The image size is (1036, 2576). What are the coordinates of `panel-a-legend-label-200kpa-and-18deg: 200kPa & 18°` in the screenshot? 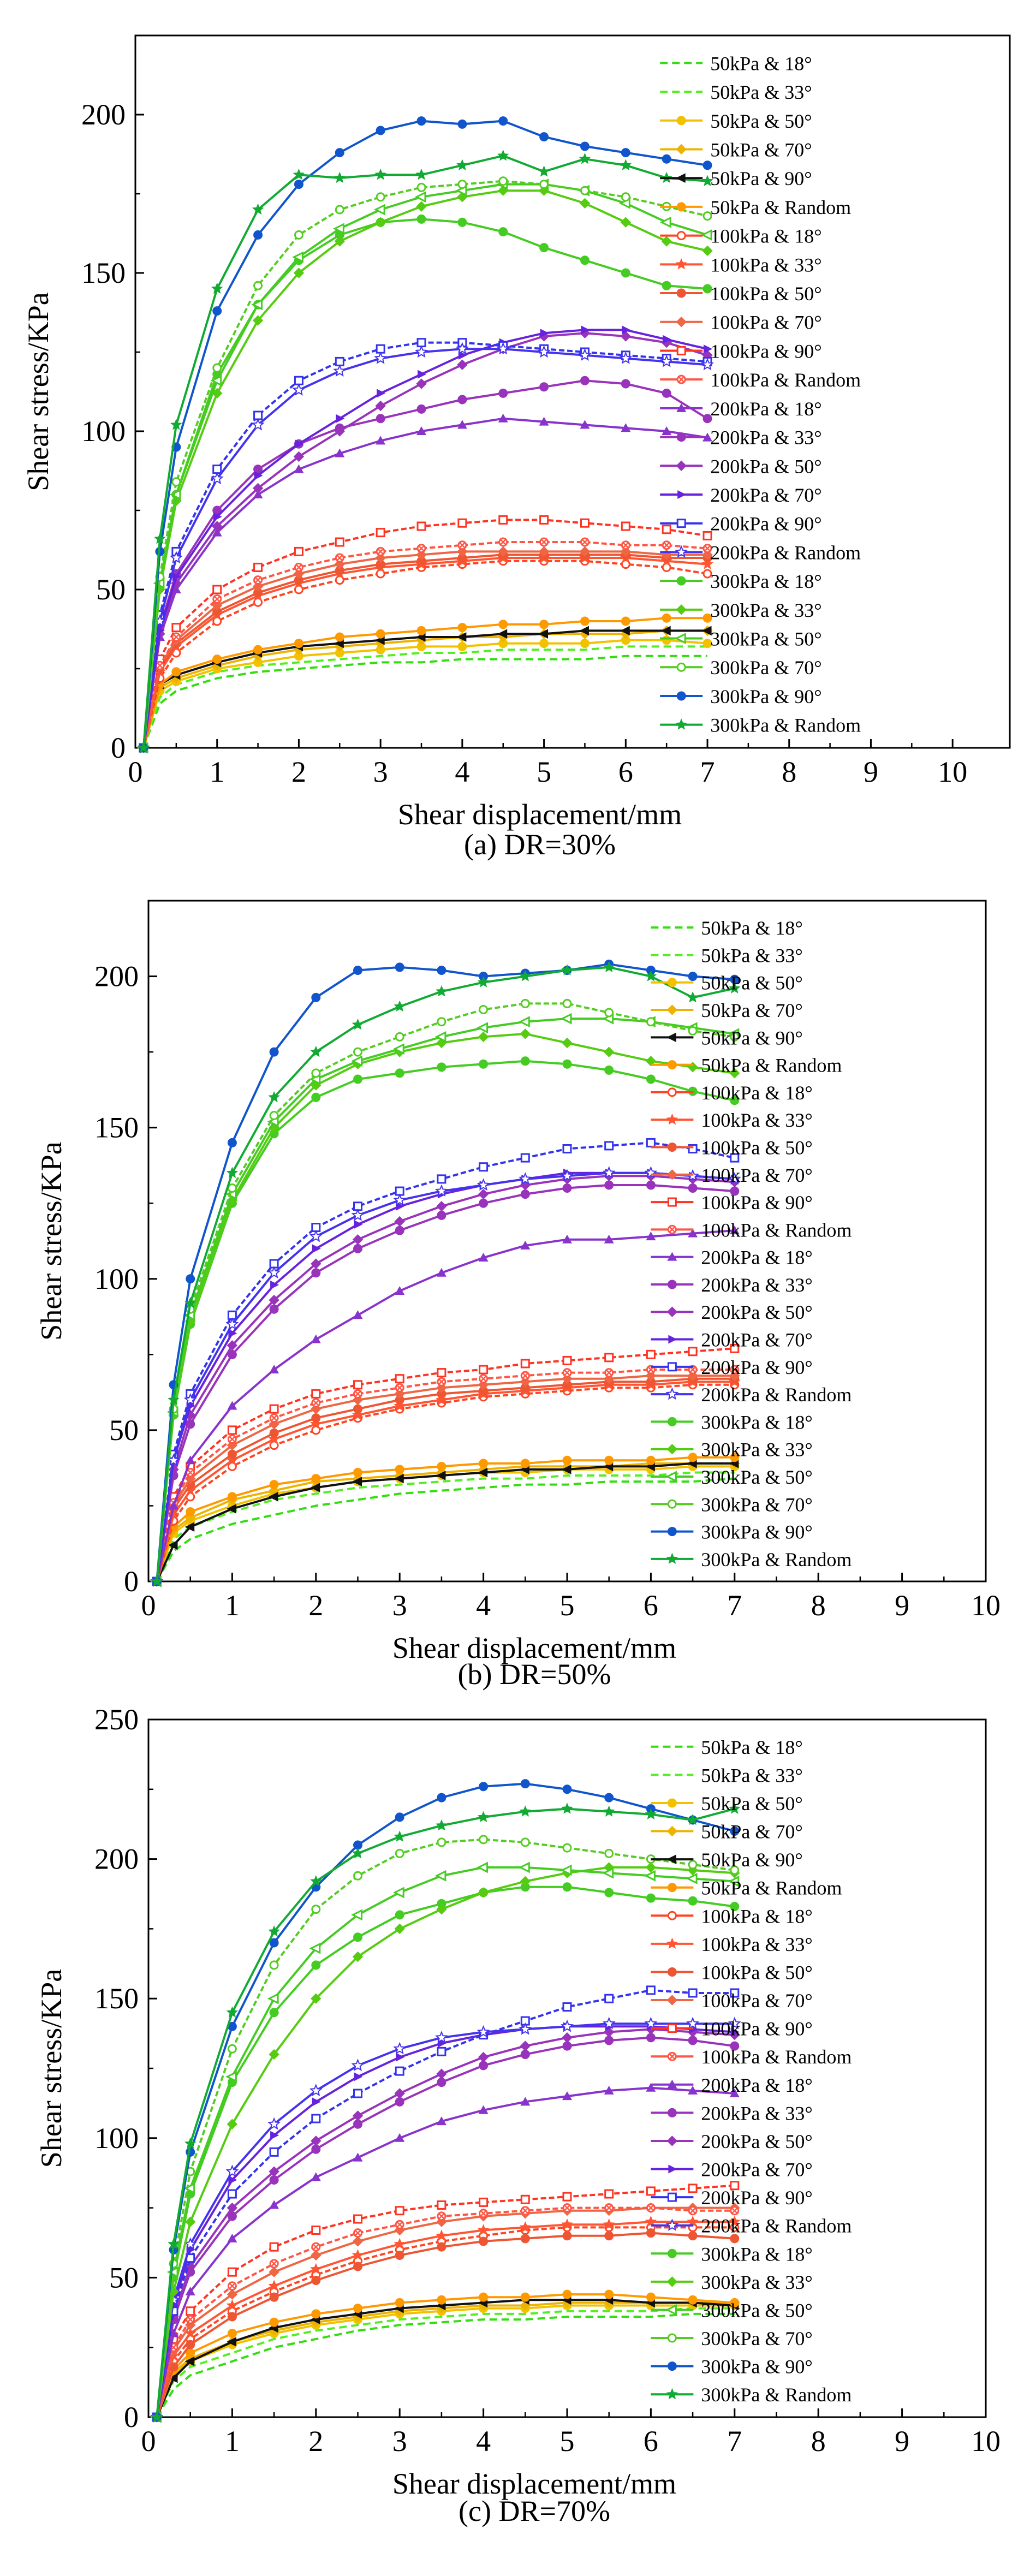 It's located at (765, 409).